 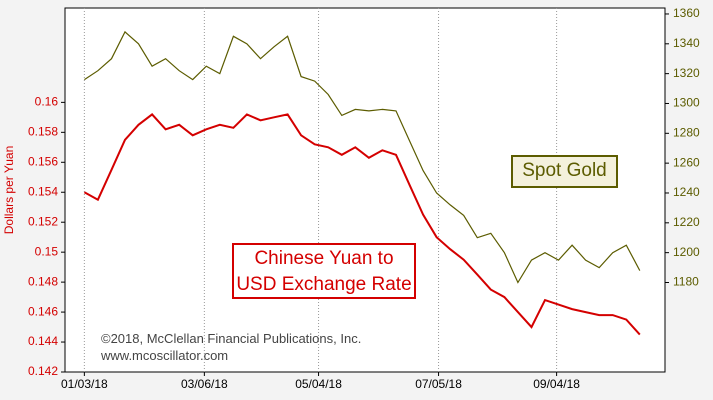 I want to click on y-axis-label: Dollars per Yuan, so click(x=9, y=190).